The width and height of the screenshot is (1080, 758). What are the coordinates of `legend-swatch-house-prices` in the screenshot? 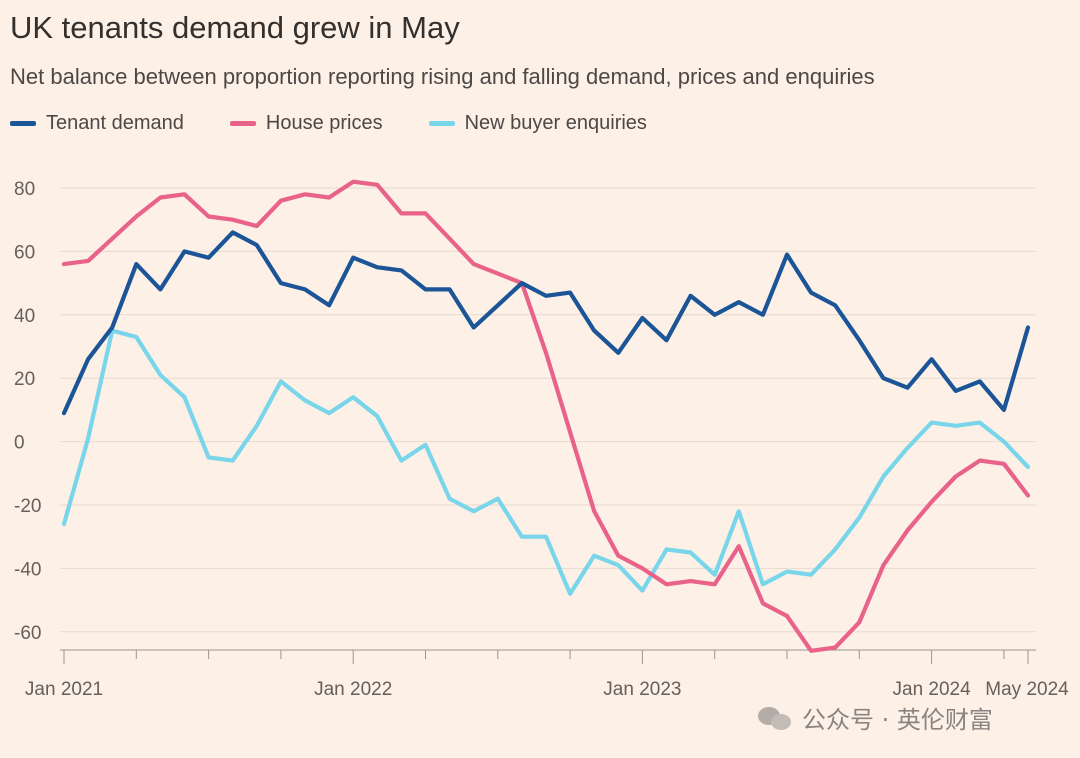 It's located at (242, 123).